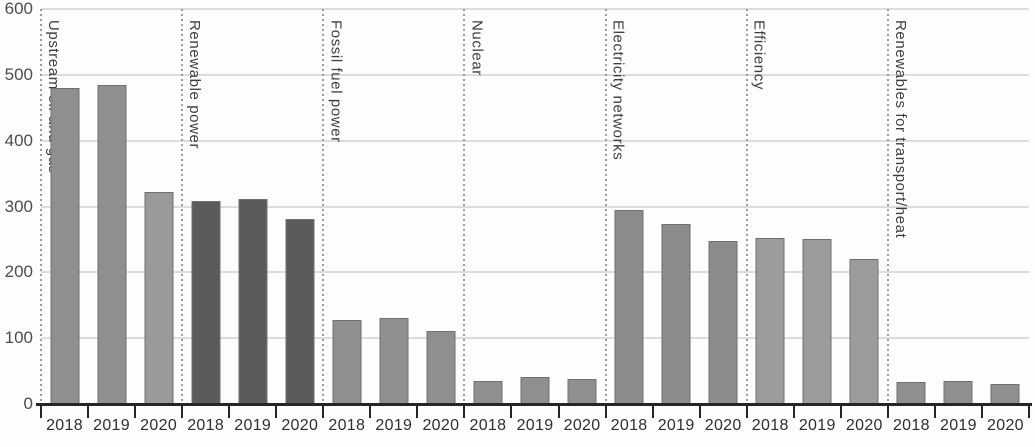 Image resolution: width=1035 pixels, height=447 pixels. I want to click on category-group-renewable-power: Renewable power, so click(252, 206).